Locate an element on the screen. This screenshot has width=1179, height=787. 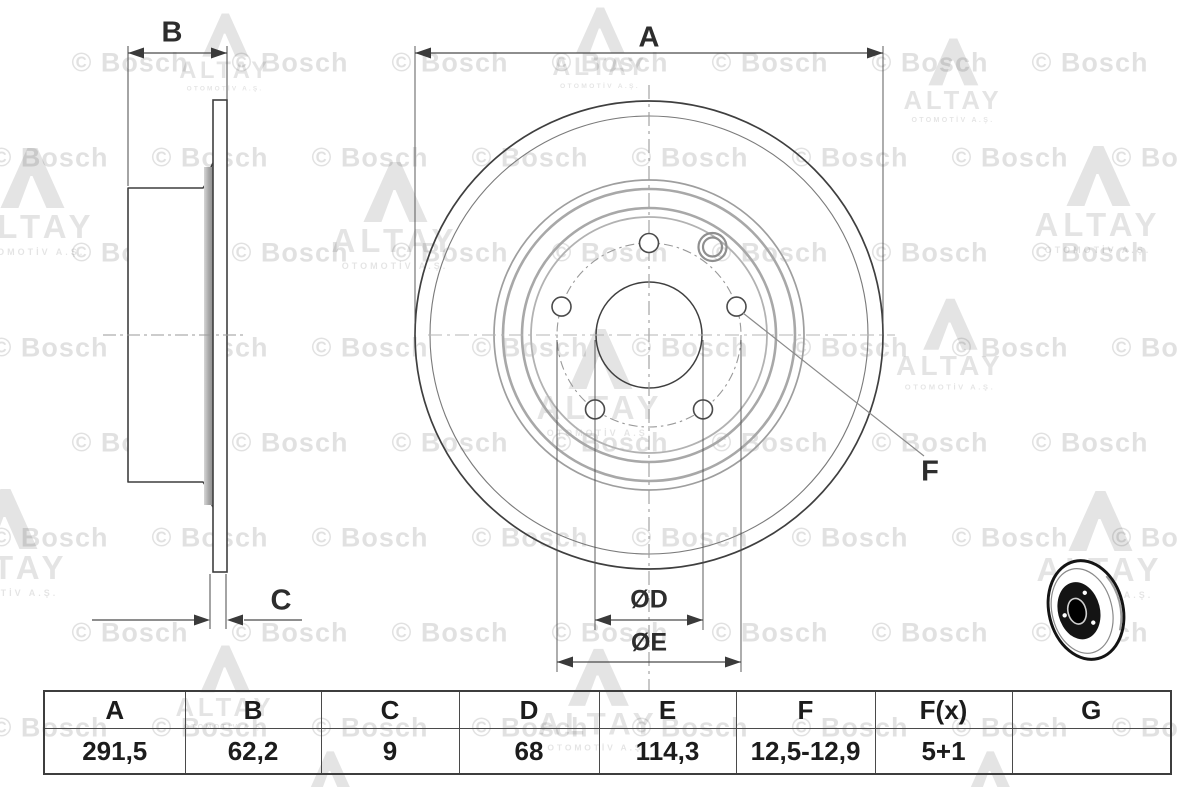
table-header-row: A B C D E F F(x) G is located at coordinates (607, 709).